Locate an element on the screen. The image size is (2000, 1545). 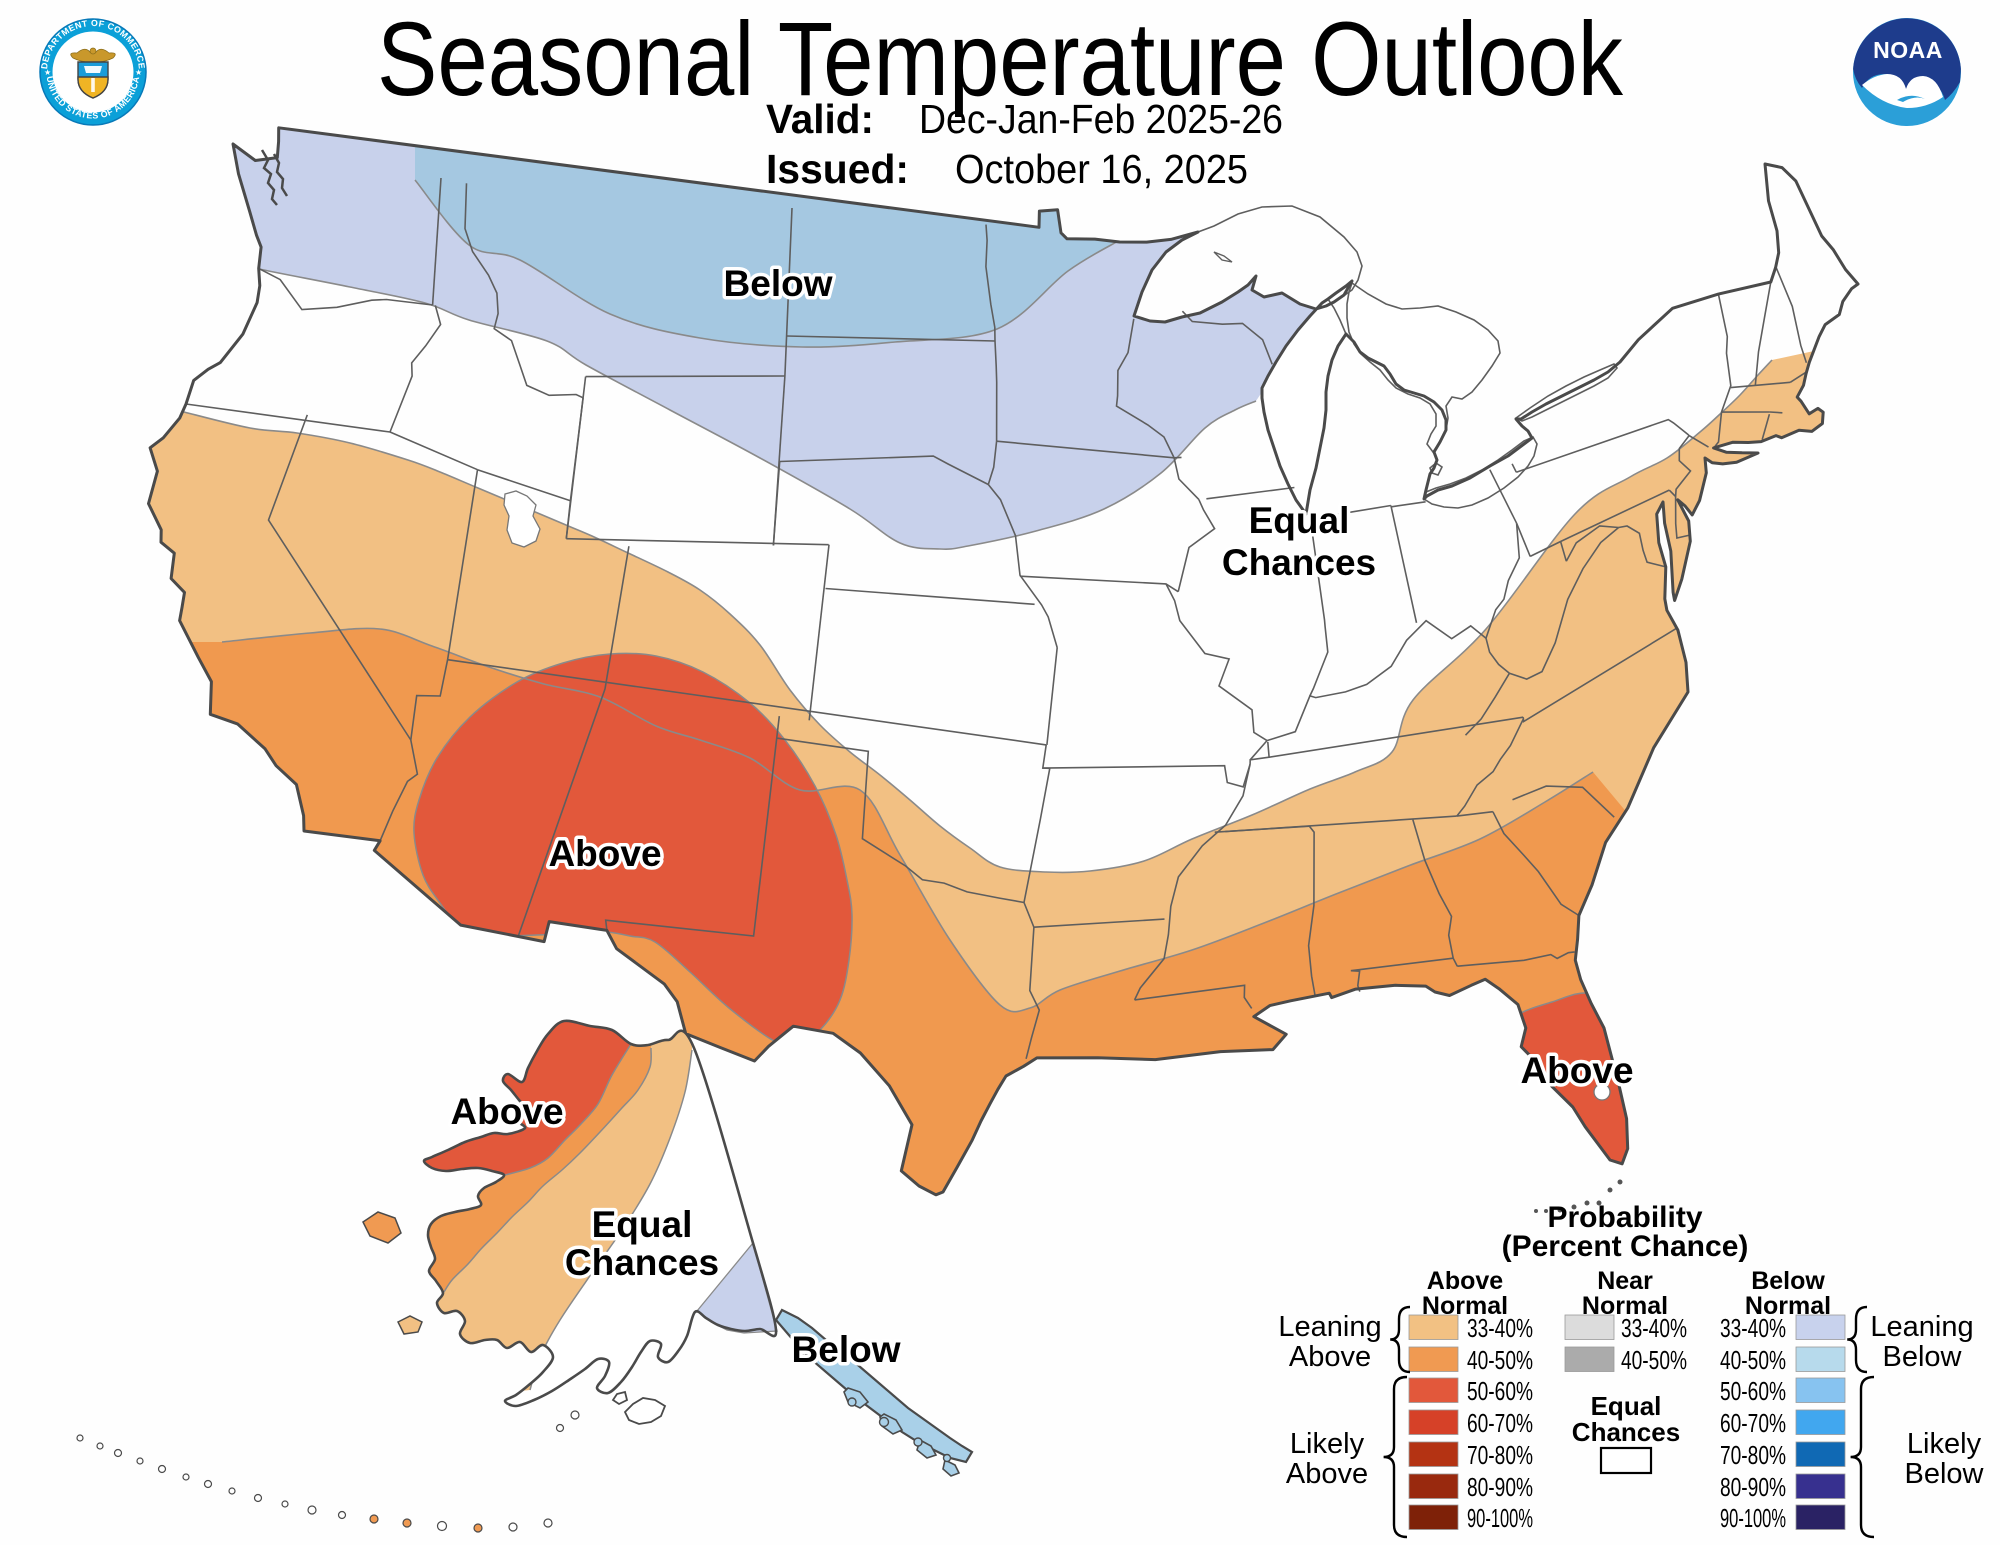
svg-text: Near is located at coordinates (1625, 1281).